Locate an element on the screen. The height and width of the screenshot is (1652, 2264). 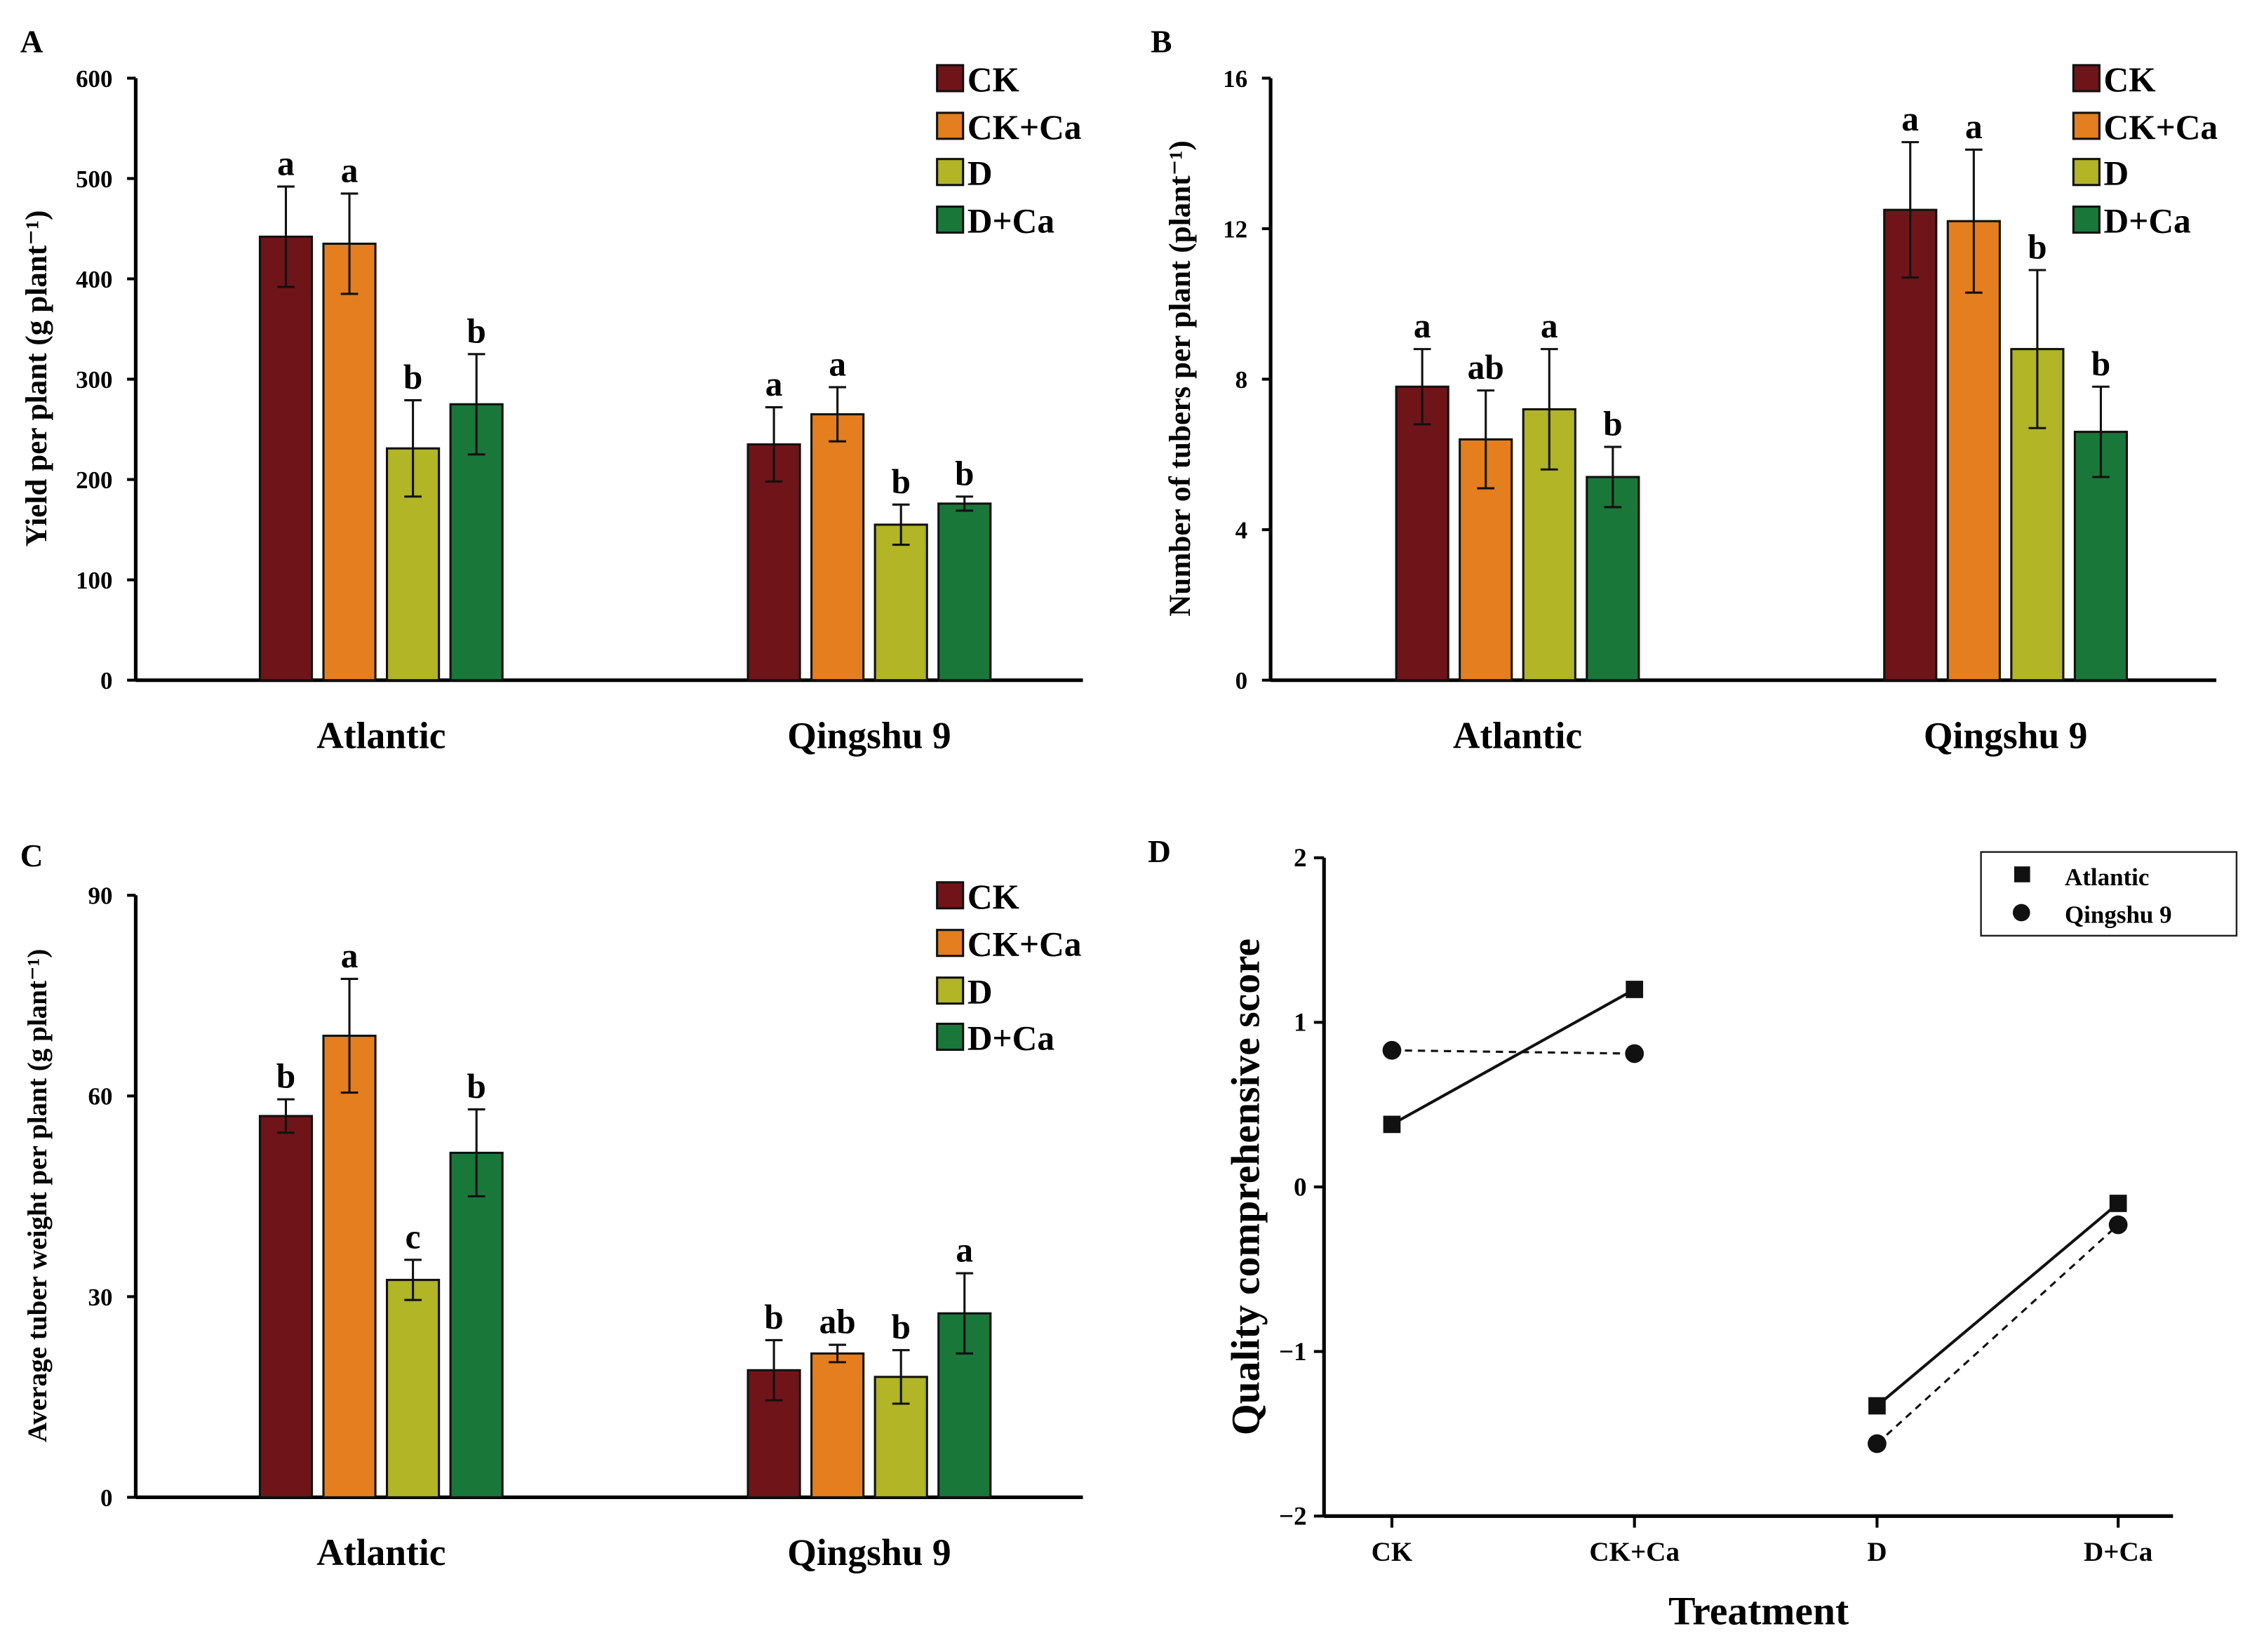
significance-letter: ab is located at coordinates (1486, 367).